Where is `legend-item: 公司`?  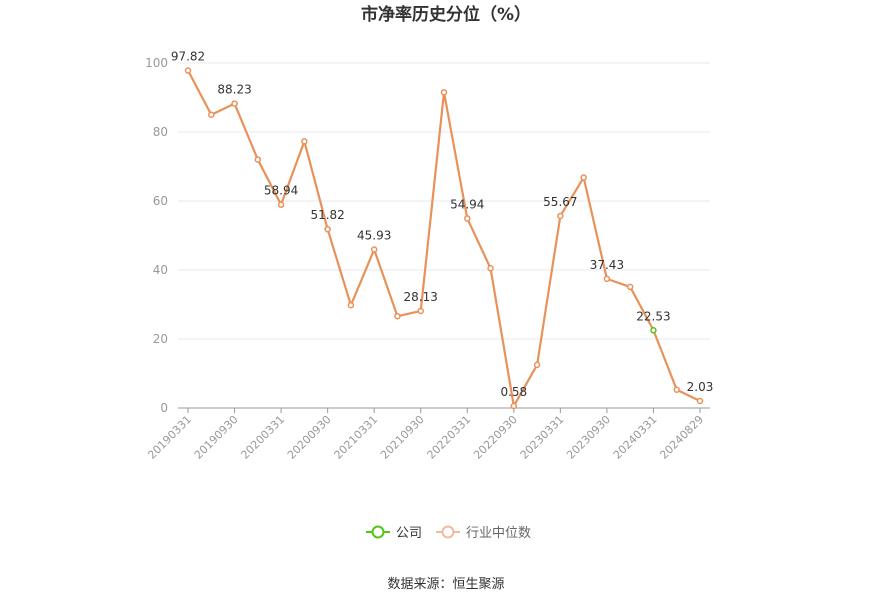 legend-item: 公司 is located at coordinates (394, 533).